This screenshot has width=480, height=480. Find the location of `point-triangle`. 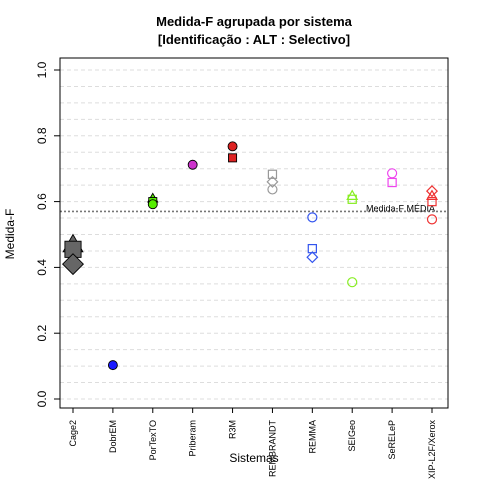

point-triangle is located at coordinates (432, 194).